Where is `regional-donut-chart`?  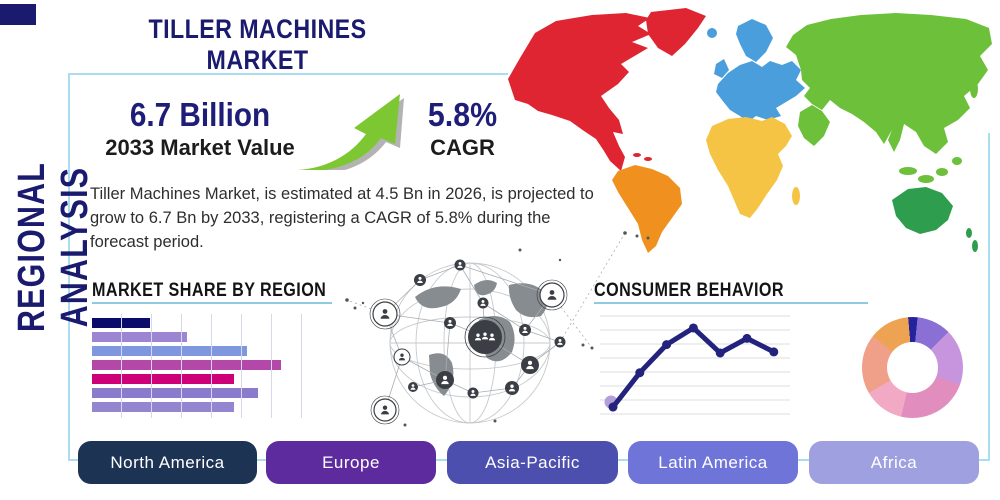 regional-donut-chart is located at coordinates (912, 367).